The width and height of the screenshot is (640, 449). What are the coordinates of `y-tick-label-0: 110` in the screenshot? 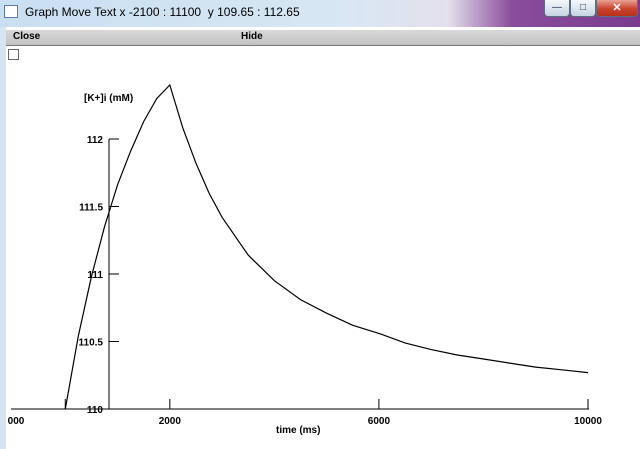 It's located at (95, 410).